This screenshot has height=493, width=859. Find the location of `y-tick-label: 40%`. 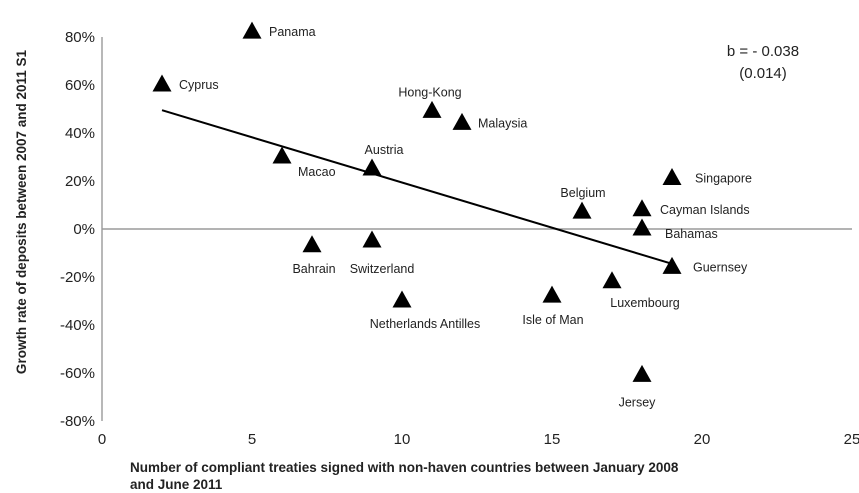

y-tick-label: 40% is located at coordinates (80, 133).